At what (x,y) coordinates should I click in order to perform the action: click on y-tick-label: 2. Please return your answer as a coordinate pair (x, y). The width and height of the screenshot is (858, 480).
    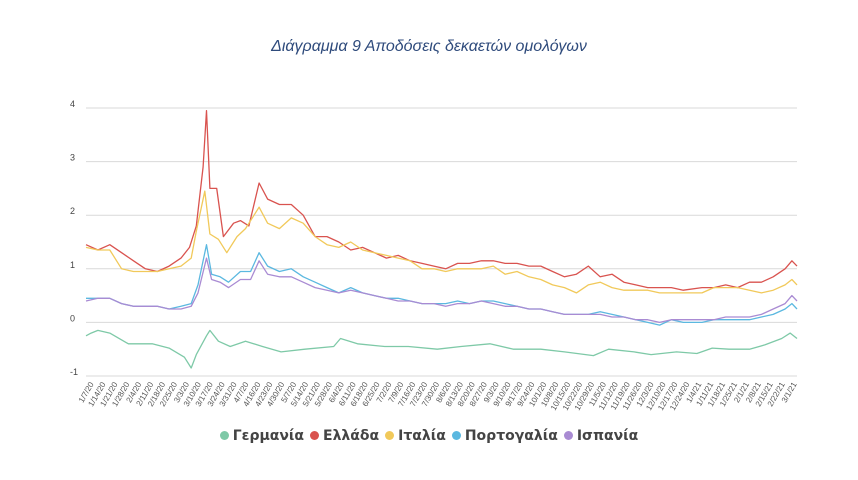
    Looking at the image, I should click on (72, 211).